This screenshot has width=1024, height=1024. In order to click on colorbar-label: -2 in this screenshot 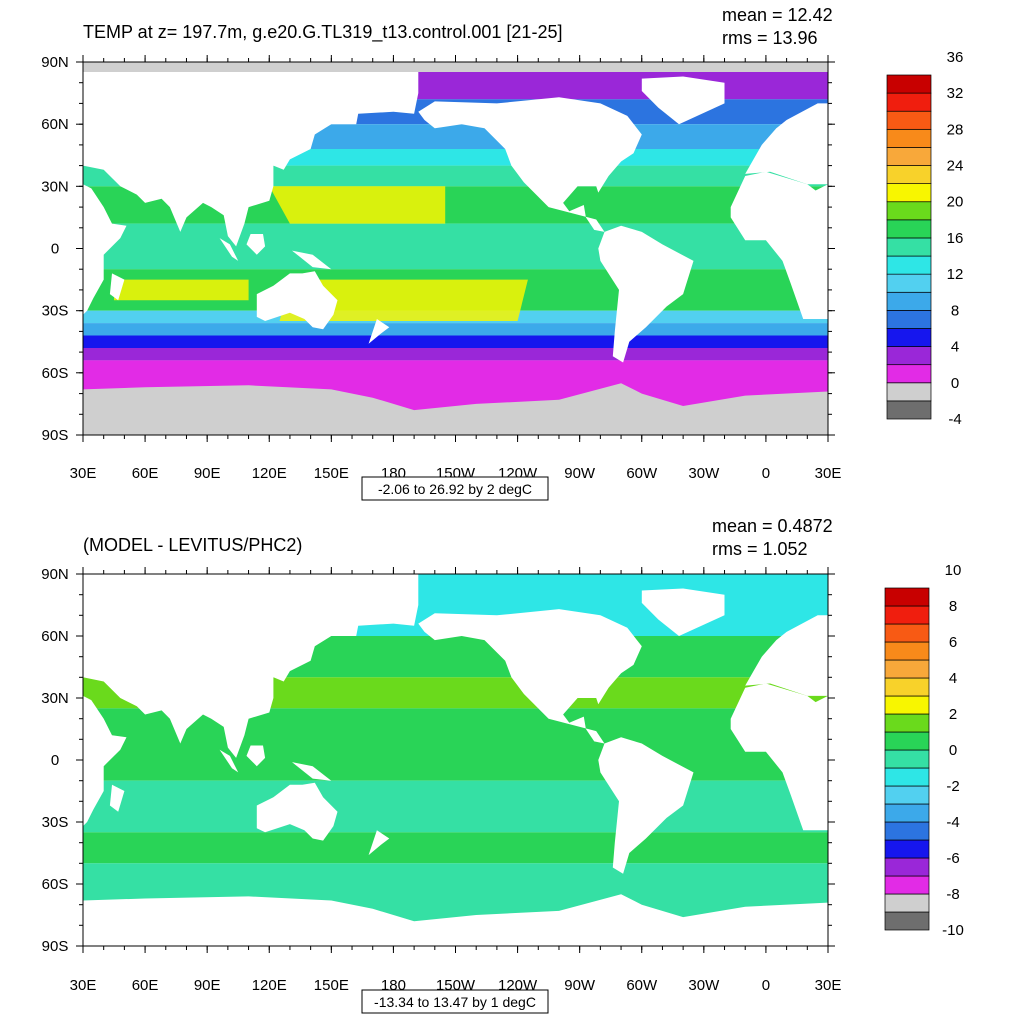, I will do `click(952, 786)`.